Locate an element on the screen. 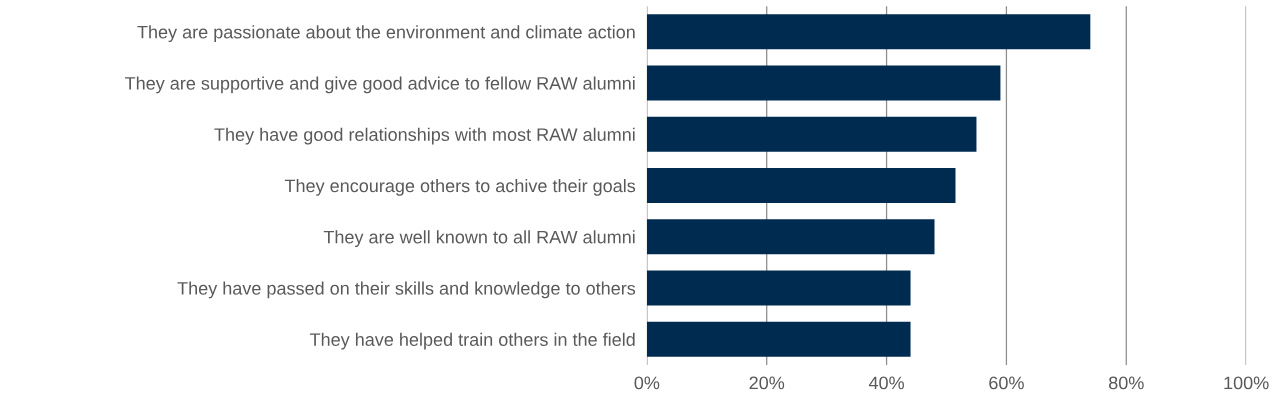 Image resolution: width=1286 pixels, height=410 pixels. x-tick-label: 20% is located at coordinates (767, 383).